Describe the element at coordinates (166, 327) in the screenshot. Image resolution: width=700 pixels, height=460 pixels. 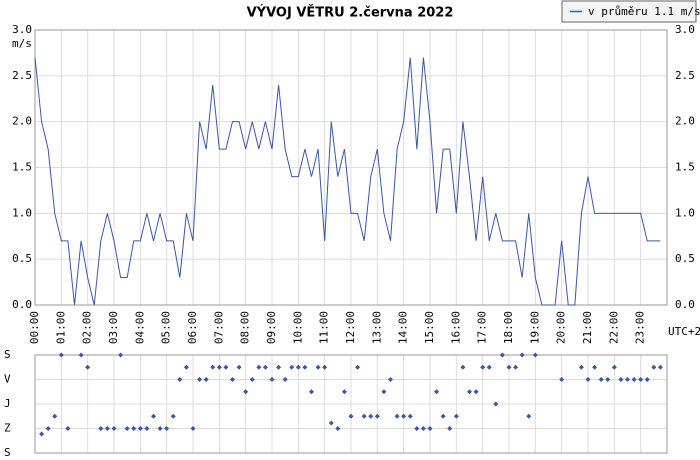
I see `x-tick-label: 05:00` at that location.